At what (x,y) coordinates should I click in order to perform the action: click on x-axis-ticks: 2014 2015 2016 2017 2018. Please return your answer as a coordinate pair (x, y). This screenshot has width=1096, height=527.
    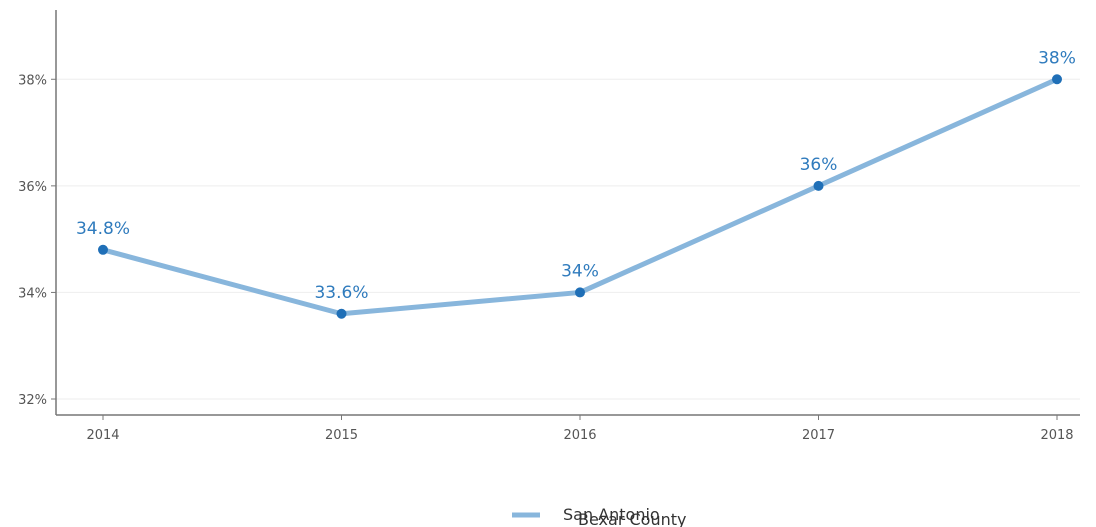
    Looking at the image, I should click on (580, 429).